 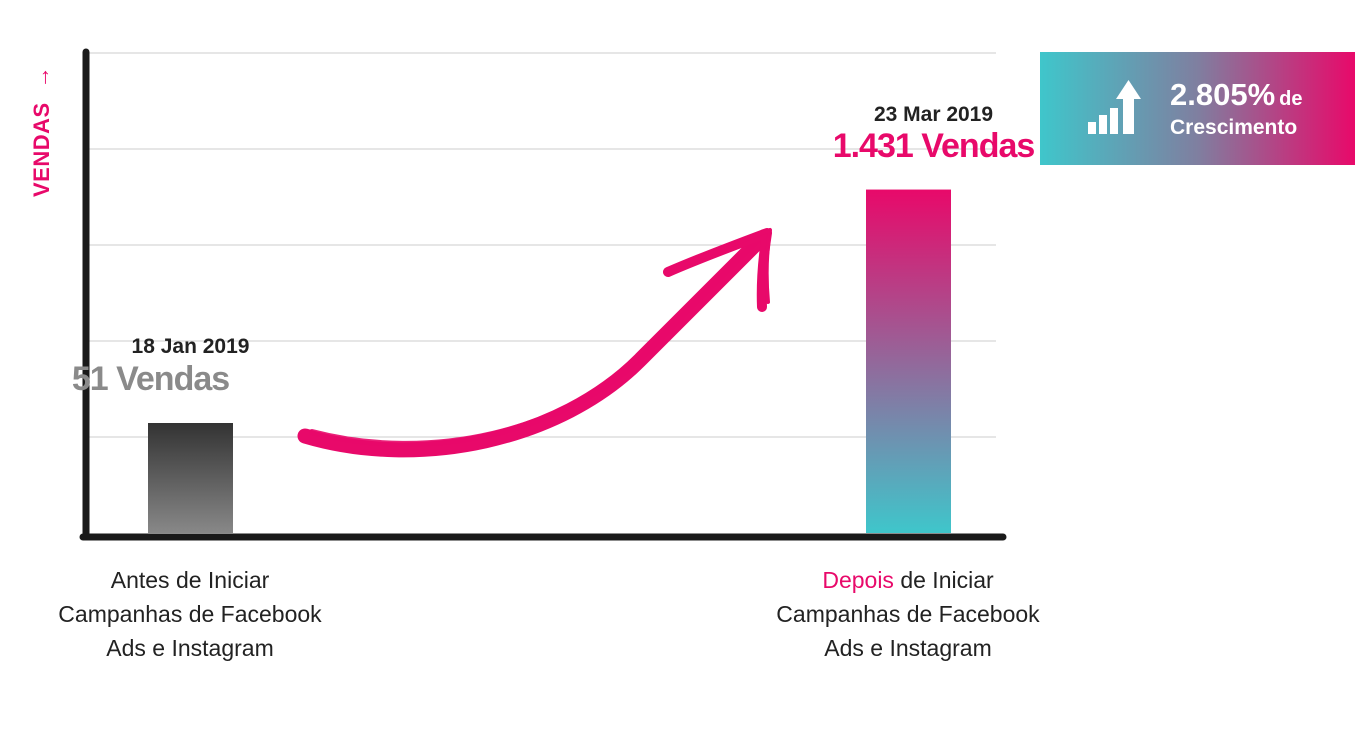 I want to click on caption-before-line: Ads e Instagram, so click(x=190, y=648).